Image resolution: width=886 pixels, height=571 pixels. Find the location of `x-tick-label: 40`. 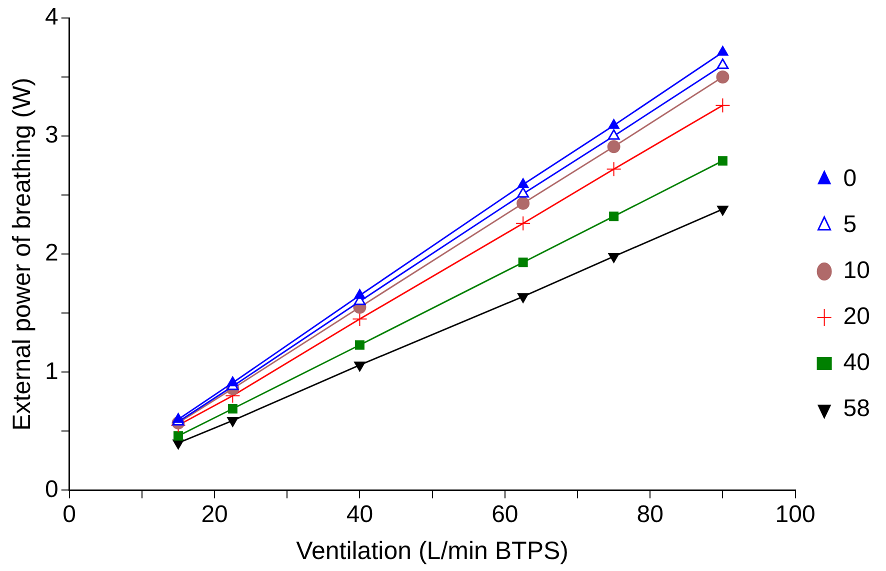

x-tick-label: 40 is located at coordinates (360, 514).